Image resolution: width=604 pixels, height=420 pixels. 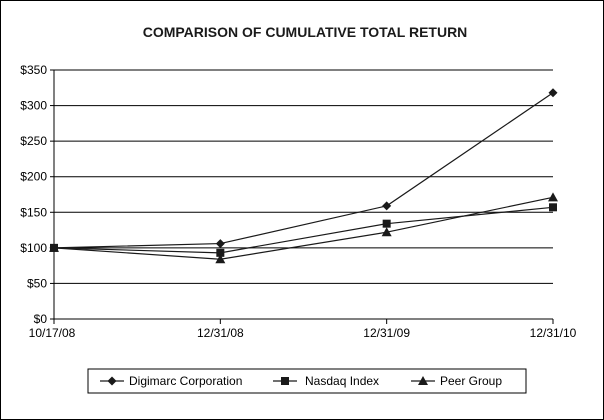 What do you see at coordinates (185, 381) in the screenshot?
I see `legend-label: Digimarc Corporation` at bounding box center [185, 381].